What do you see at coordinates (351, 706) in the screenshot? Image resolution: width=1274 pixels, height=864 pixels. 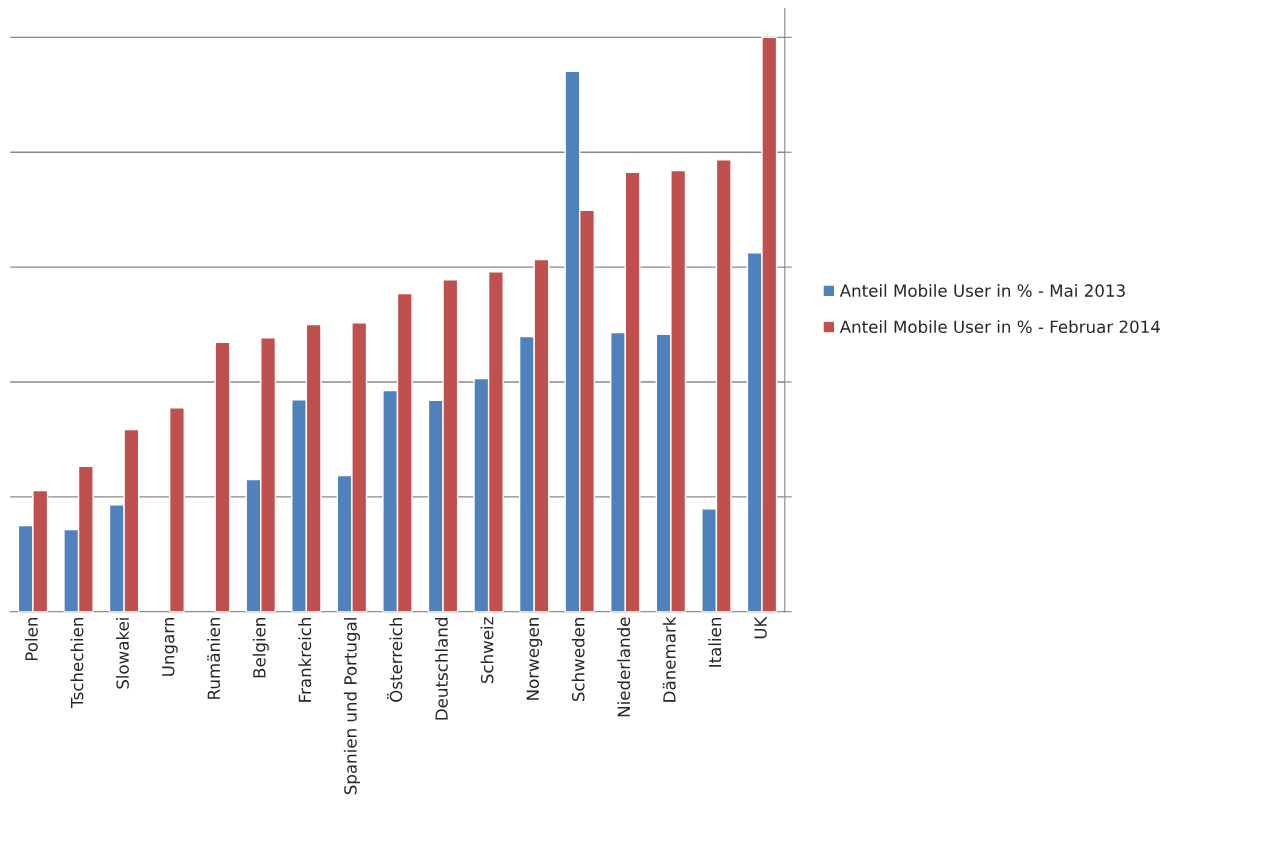 I see `x-tick-label: Spanien und Portugal` at bounding box center [351, 706].